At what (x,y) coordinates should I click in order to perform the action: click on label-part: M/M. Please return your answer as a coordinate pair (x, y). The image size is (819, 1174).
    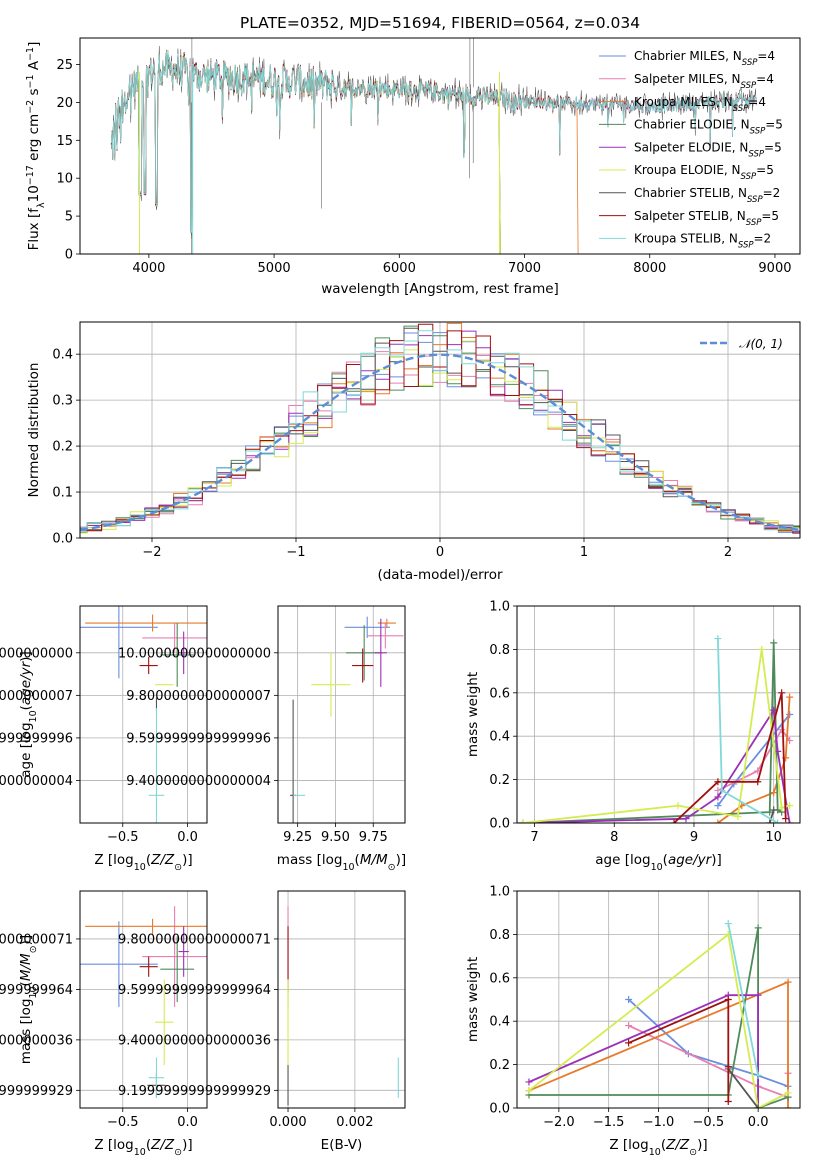
    Looking at the image, I should click on (26, 967).